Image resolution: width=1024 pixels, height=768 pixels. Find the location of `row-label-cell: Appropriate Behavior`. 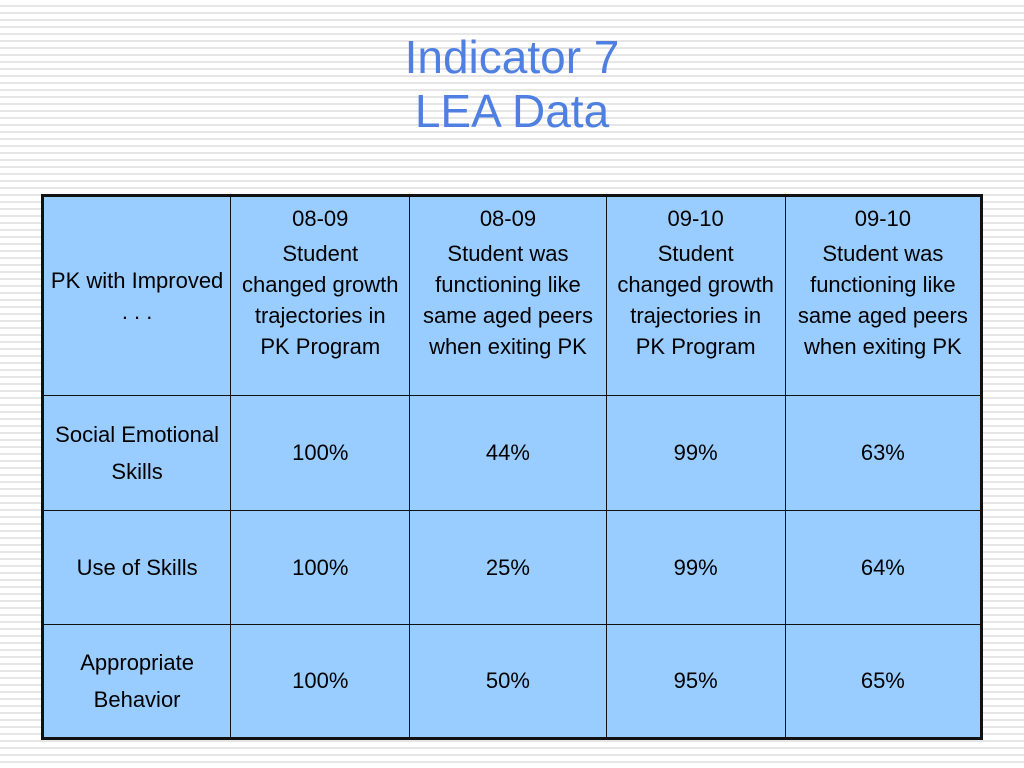

row-label-cell: Appropriate Behavior is located at coordinates (136, 681).